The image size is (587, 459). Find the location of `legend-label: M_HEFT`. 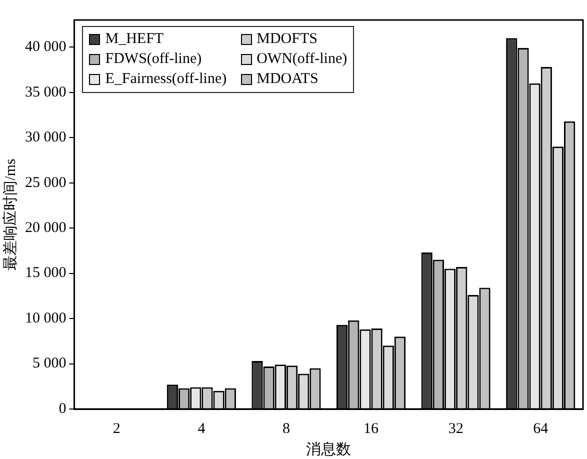

legend-label: M_HEFT is located at coordinates (134, 39).